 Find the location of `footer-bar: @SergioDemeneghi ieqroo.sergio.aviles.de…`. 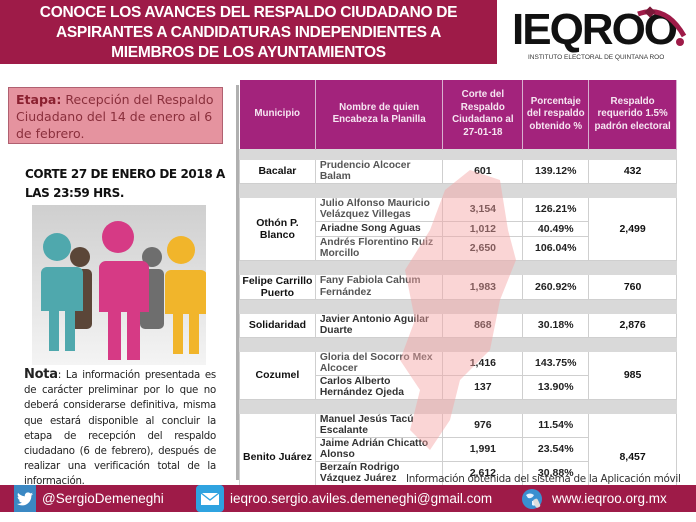

footer-bar: @SergioDemeneghi ieqroo.sergio.aviles.de… is located at coordinates (348, 498).